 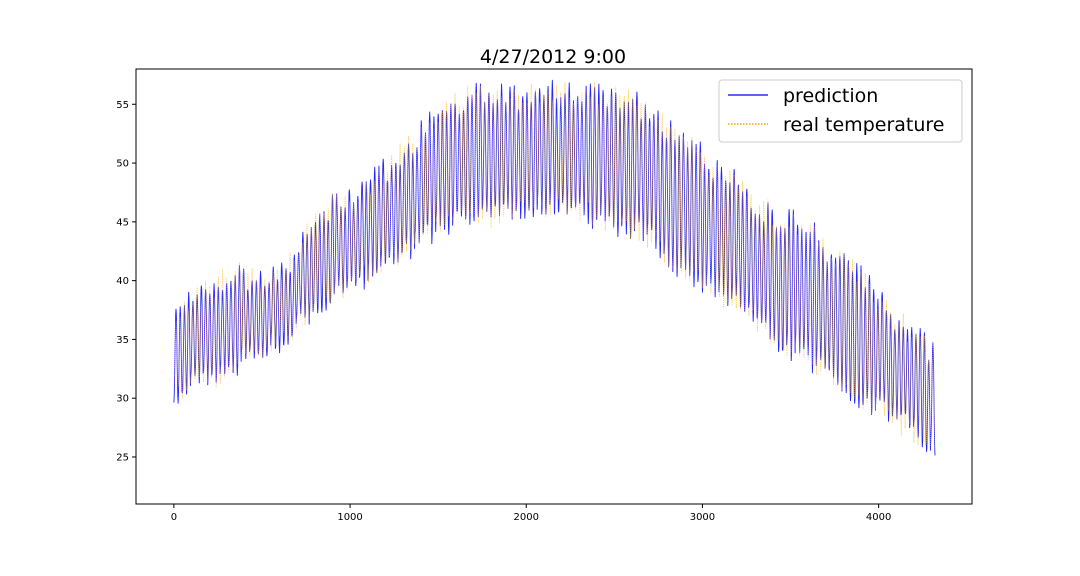 I want to click on y-tick-label: 55, so click(x=122, y=105).